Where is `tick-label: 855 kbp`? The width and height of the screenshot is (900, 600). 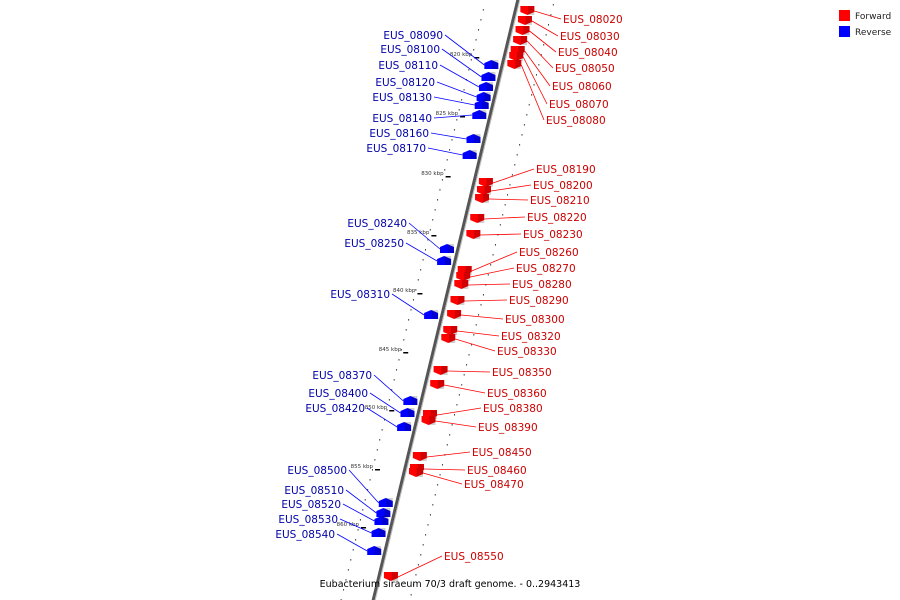 tick-label: 855 kbp is located at coordinates (362, 467).